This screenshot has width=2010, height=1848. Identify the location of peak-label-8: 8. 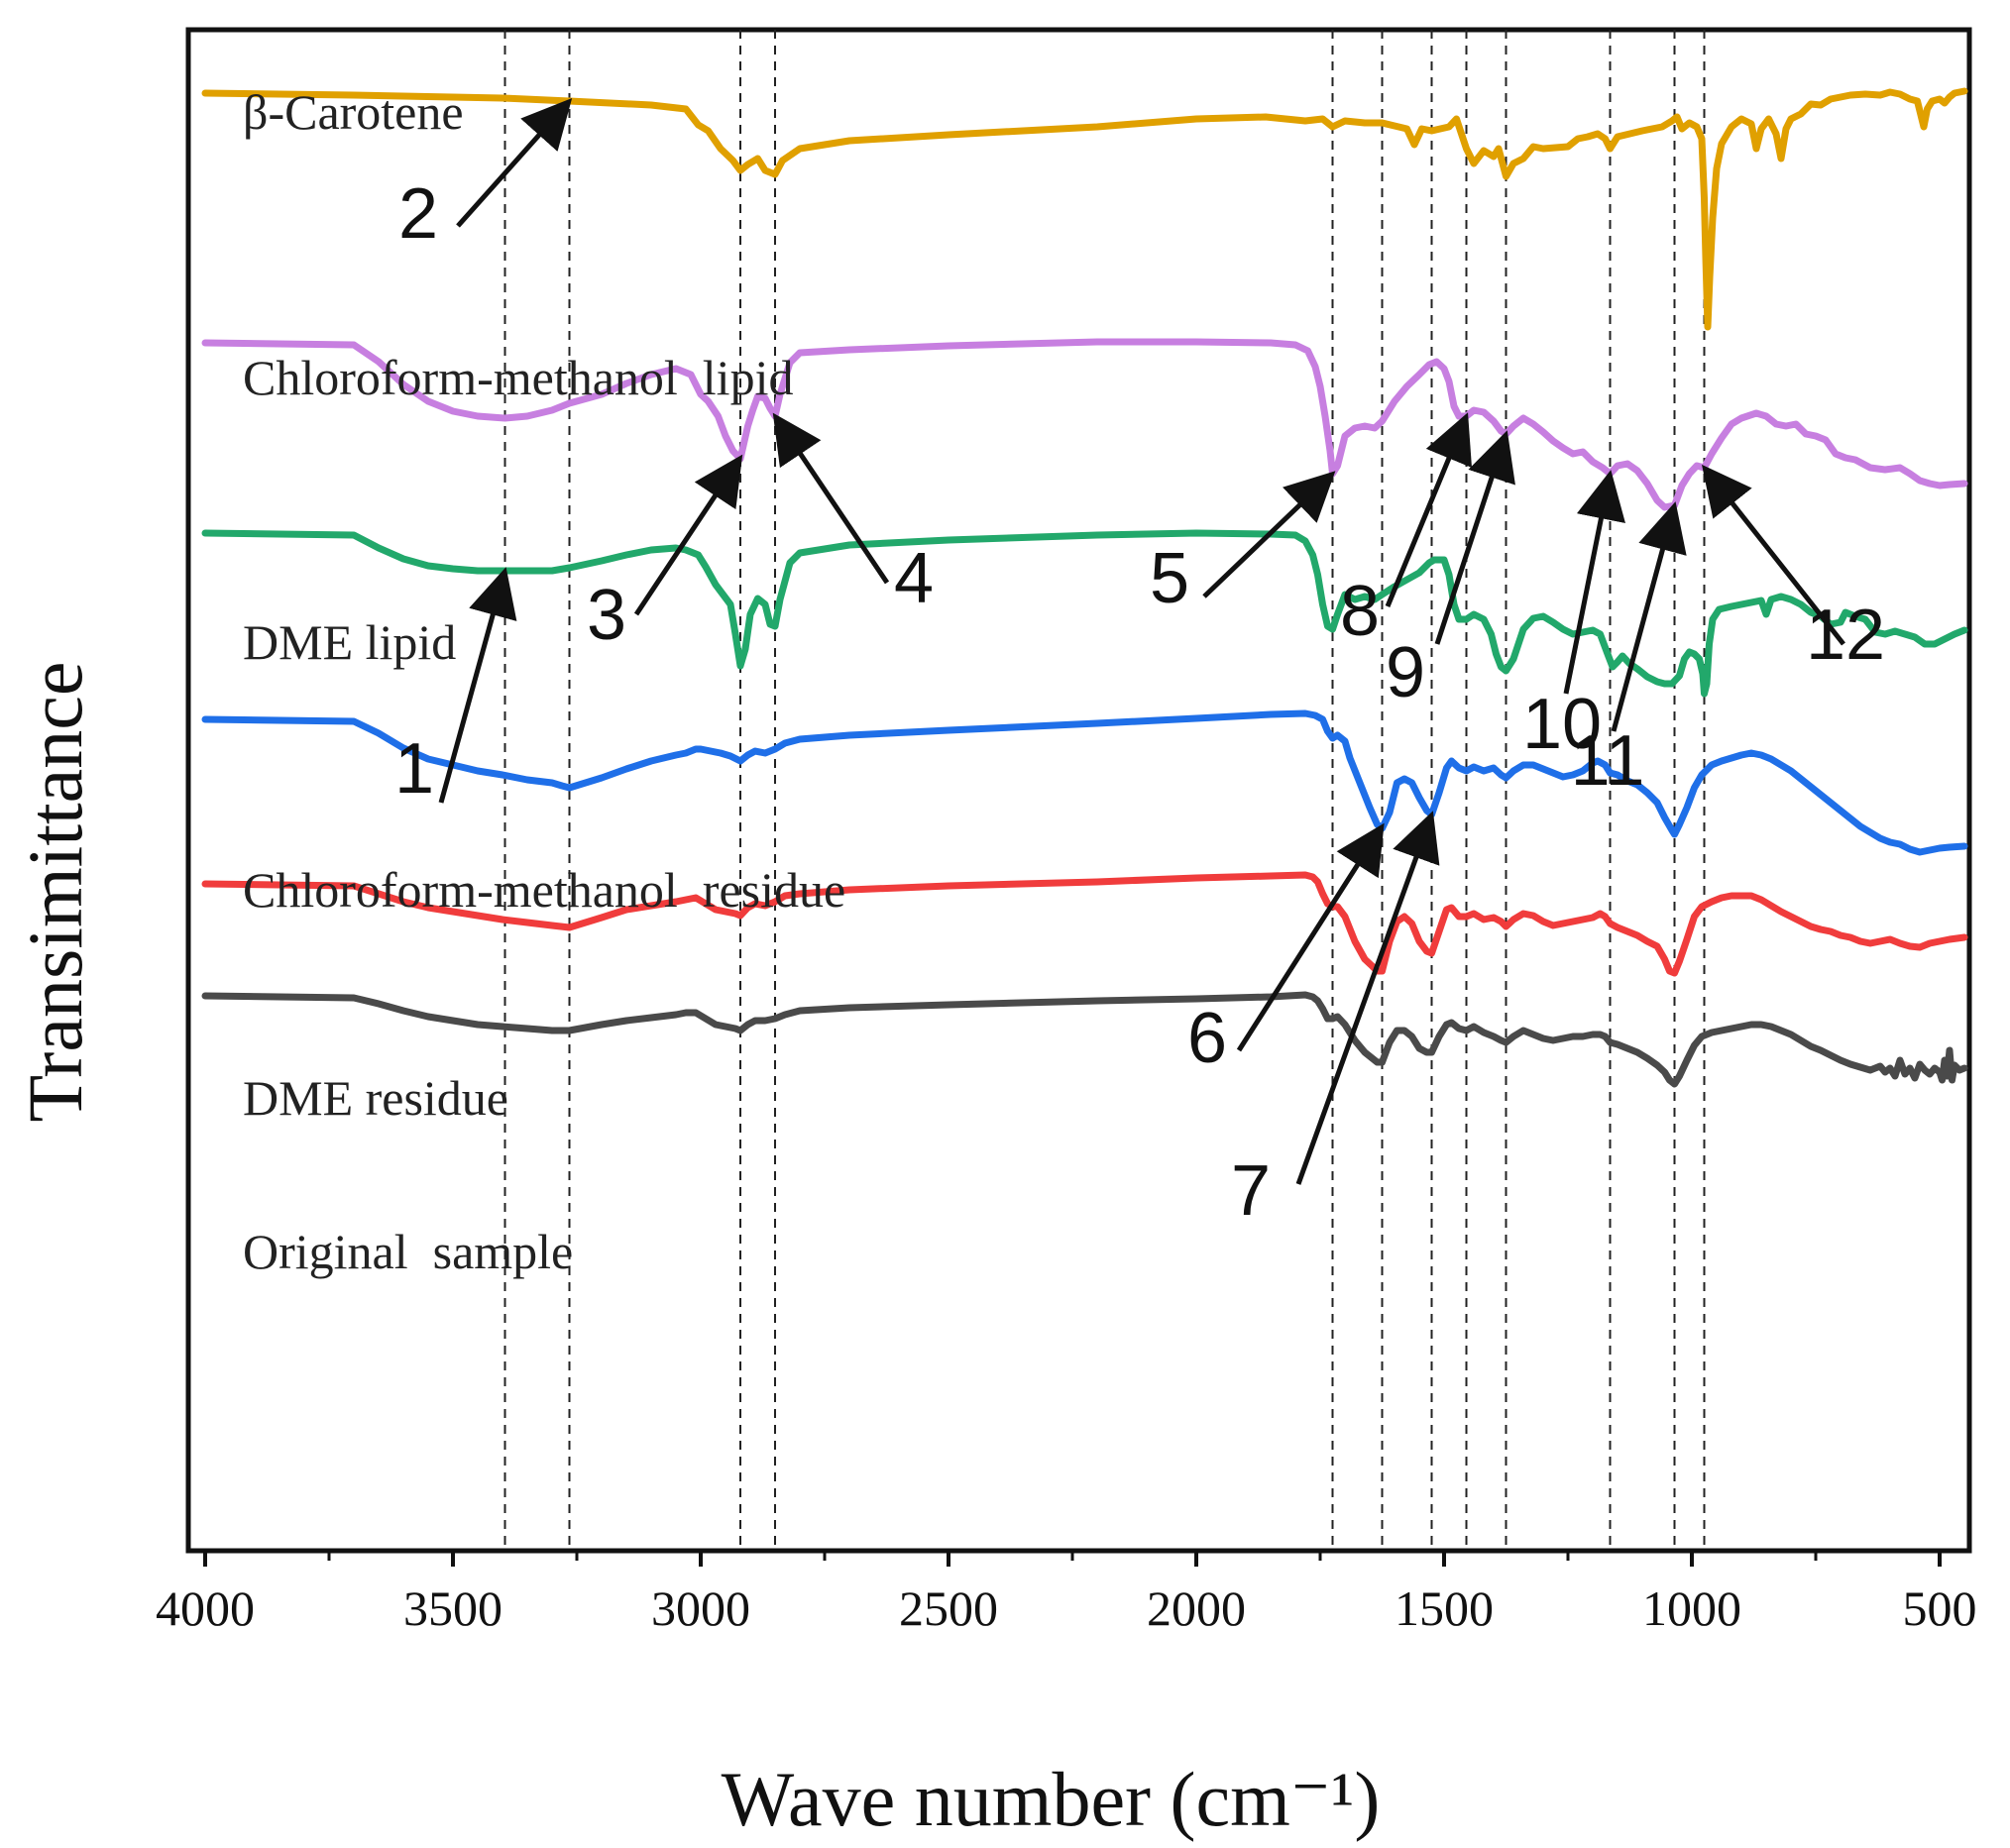
(1360, 611).